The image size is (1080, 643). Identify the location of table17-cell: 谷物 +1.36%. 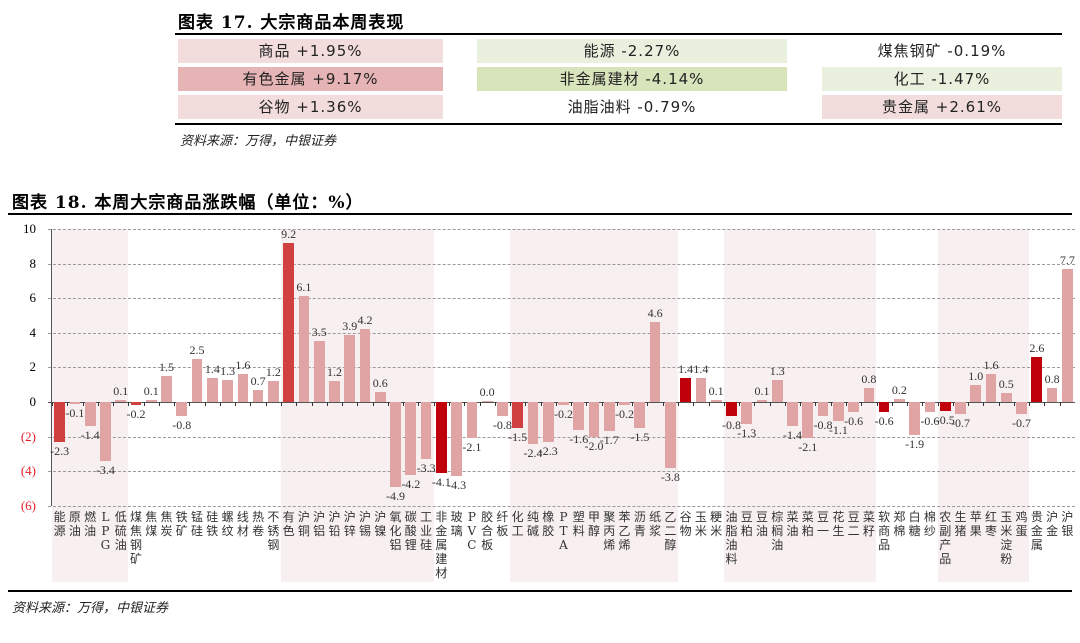
(310, 107).